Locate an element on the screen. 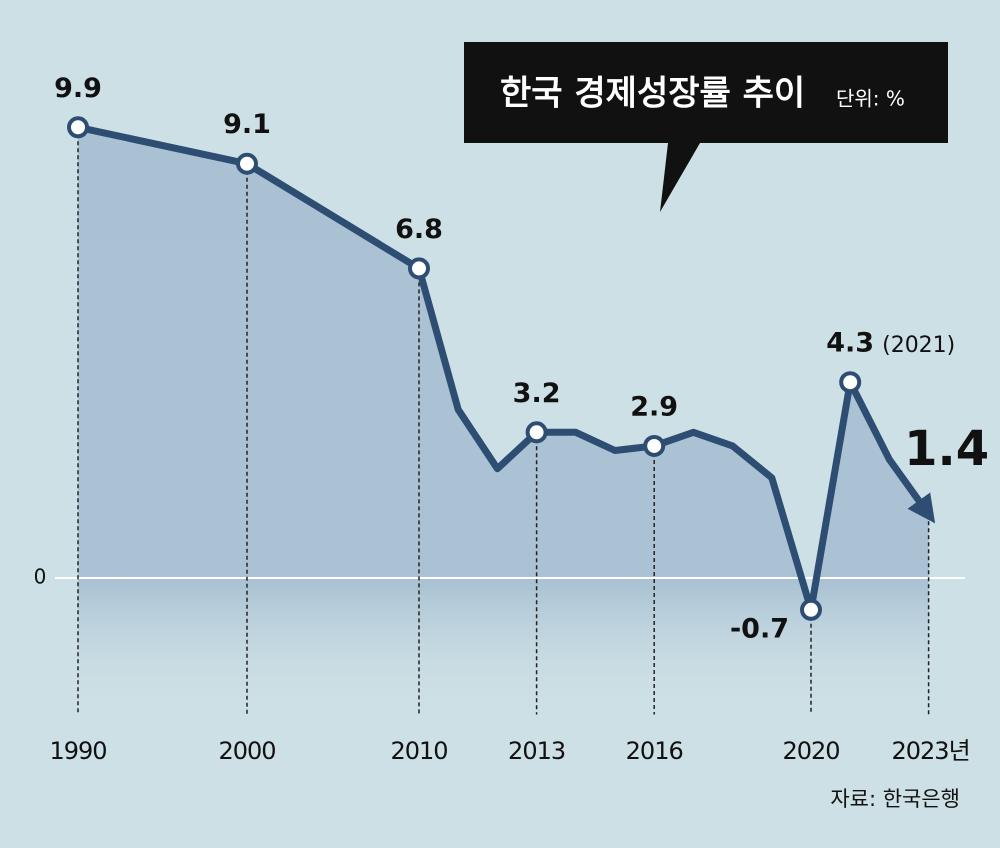  x-tick-label: 2013 is located at coordinates (536, 751).